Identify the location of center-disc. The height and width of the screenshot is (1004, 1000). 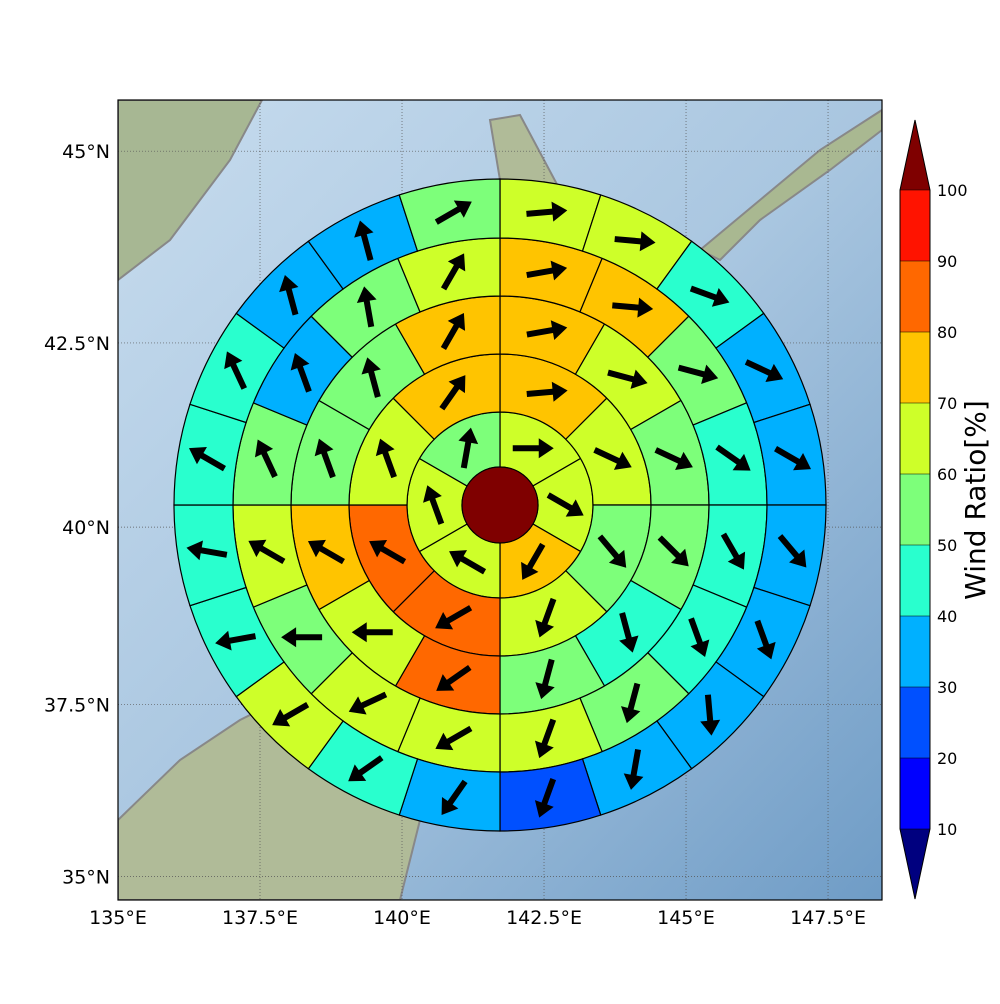
(500, 505).